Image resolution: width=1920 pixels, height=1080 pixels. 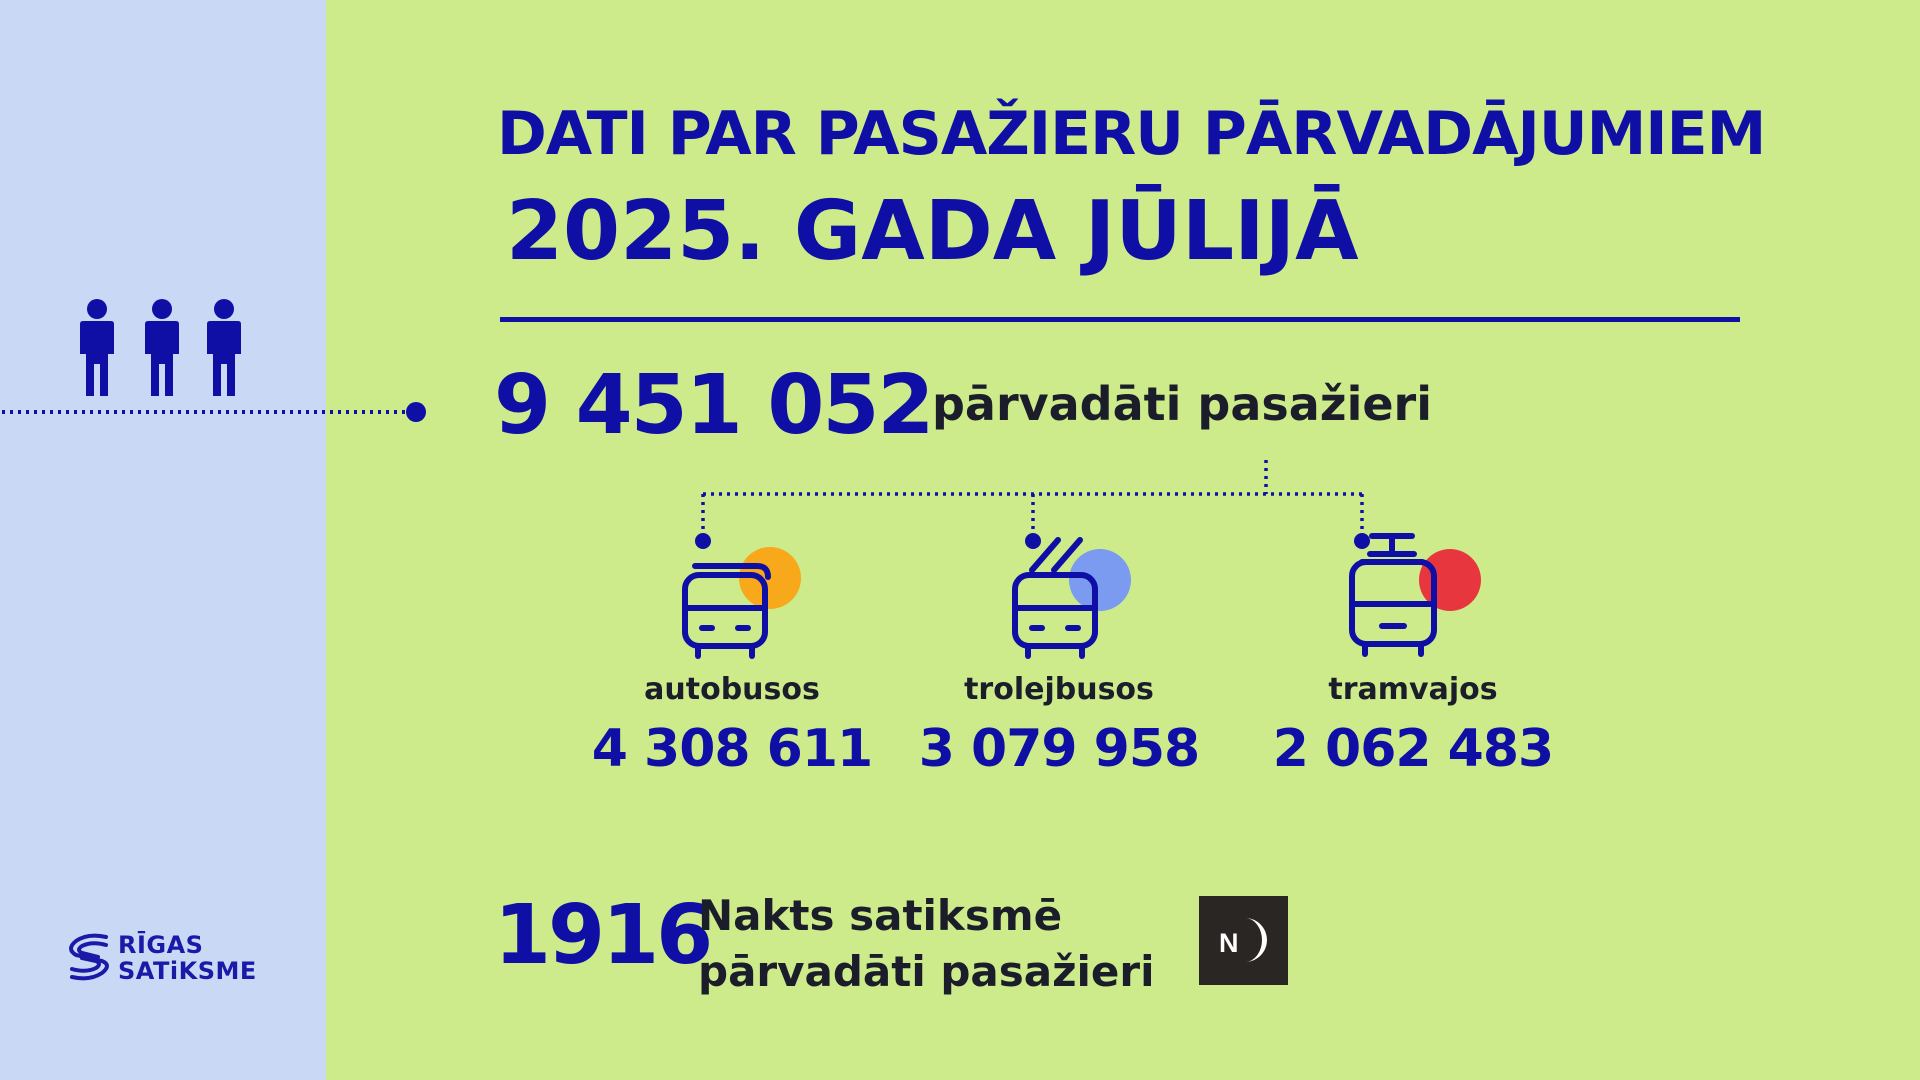 I want to click on vehicle-trolleybus-value: 3 079 958, so click(x=1059, y=749).